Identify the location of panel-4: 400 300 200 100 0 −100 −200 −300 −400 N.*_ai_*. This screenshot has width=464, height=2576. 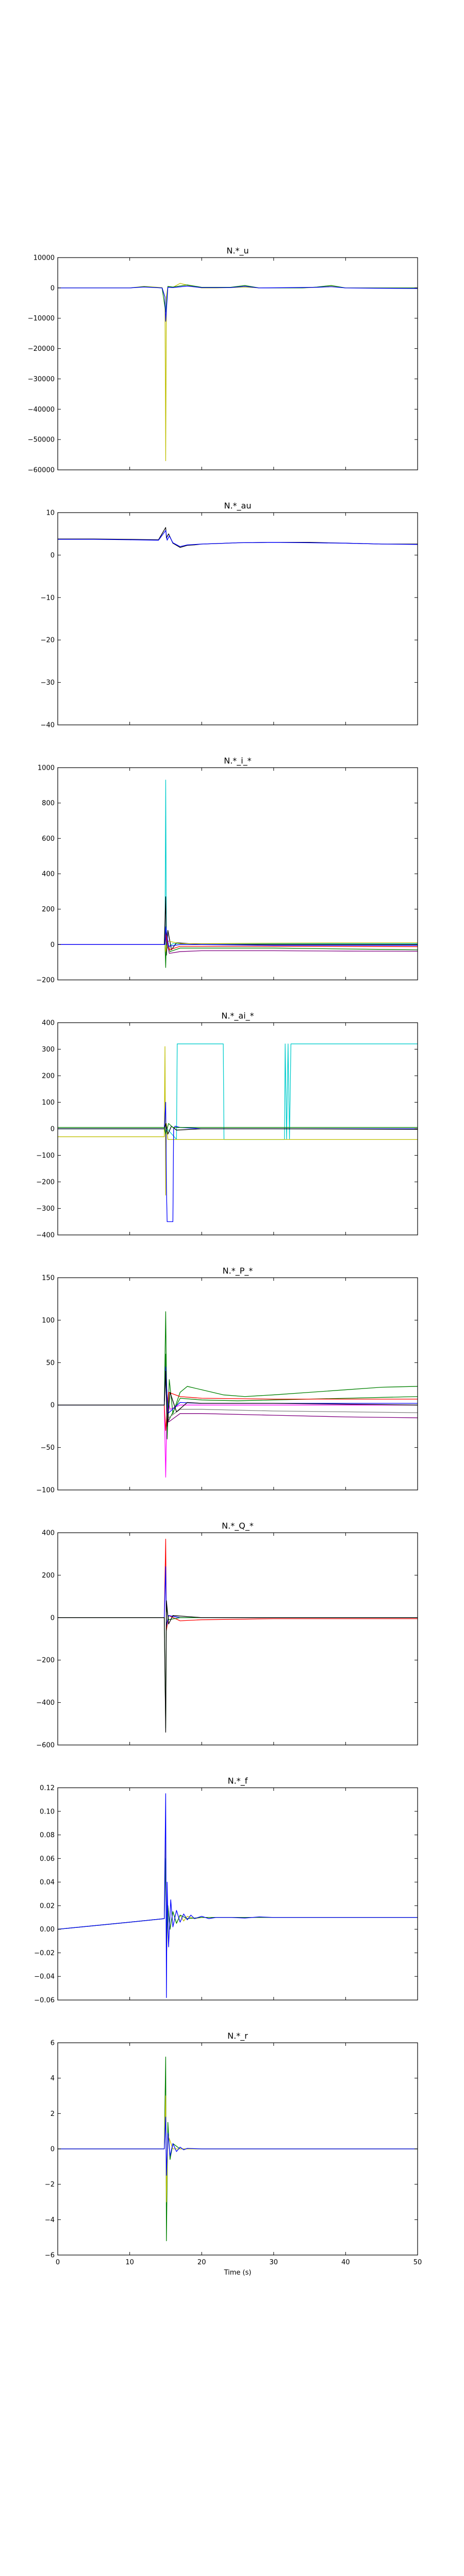
(227, 1125).